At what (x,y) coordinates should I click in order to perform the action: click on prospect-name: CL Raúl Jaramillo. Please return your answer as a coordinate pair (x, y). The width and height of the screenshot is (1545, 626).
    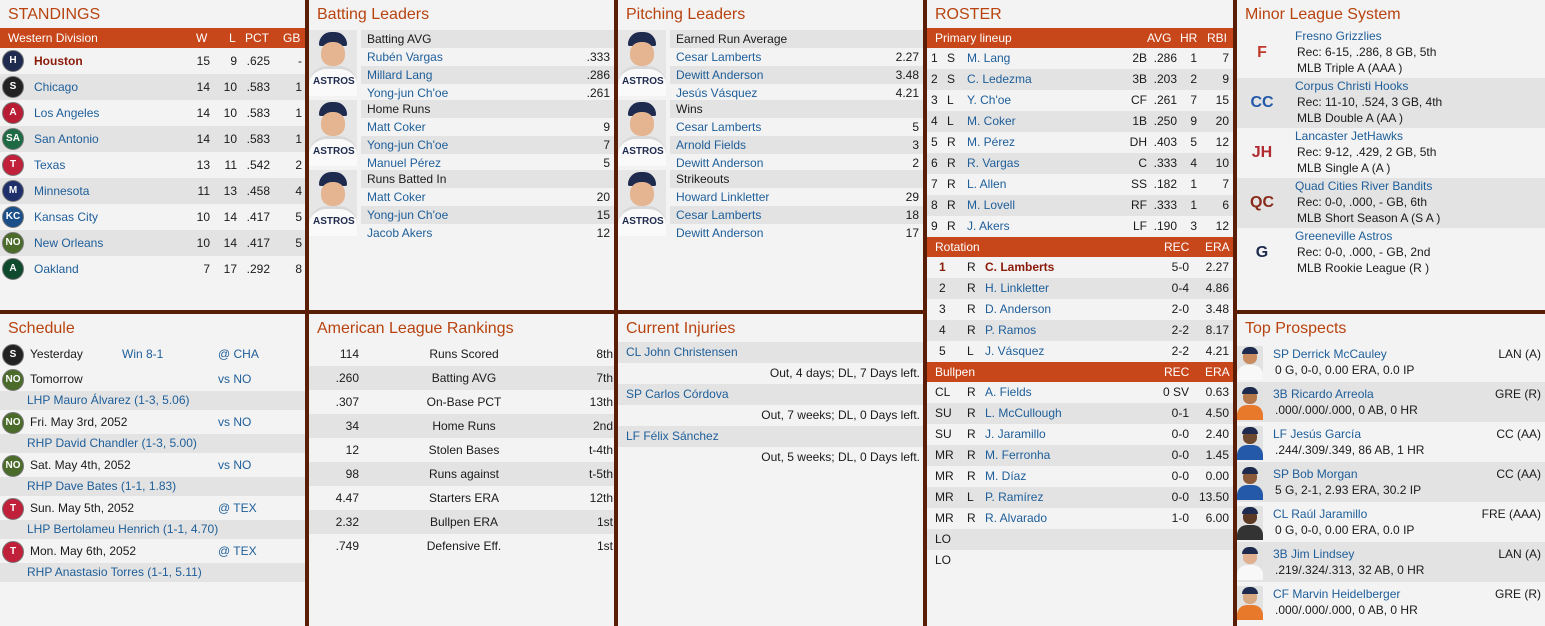
    Looking at the image, I should click on (1320, 514).